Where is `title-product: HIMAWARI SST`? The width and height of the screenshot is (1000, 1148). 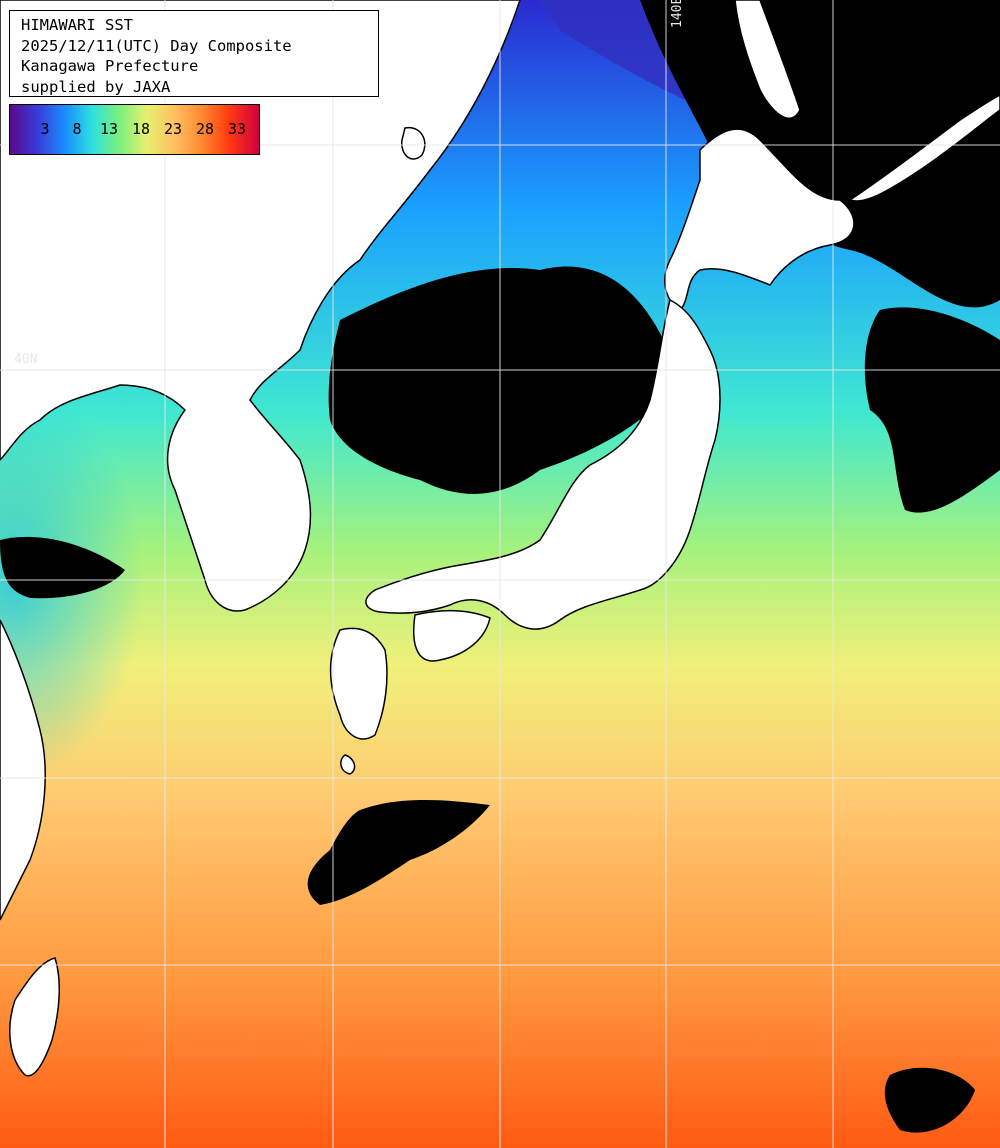
title-product: HIMAWARI SST is located at coordinates (77, 25).